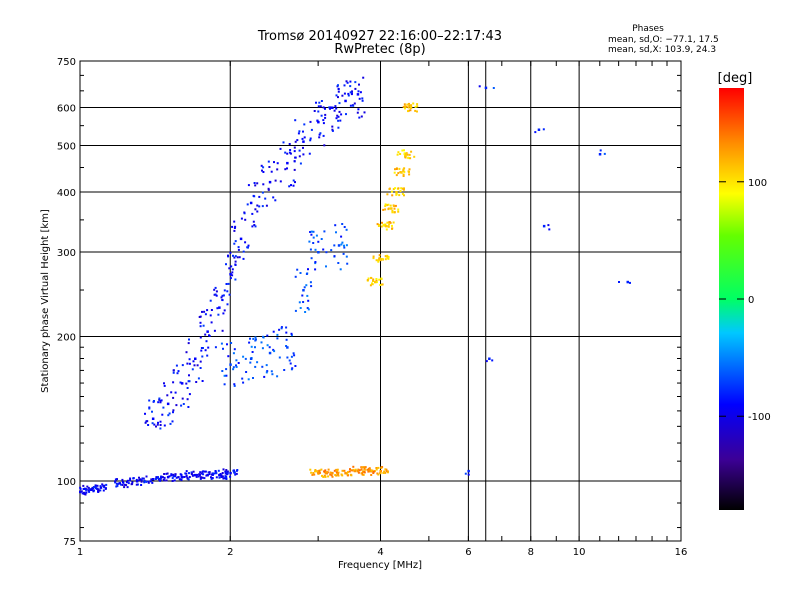  I want to click on x-tick-label: 6, so click(468, 552).